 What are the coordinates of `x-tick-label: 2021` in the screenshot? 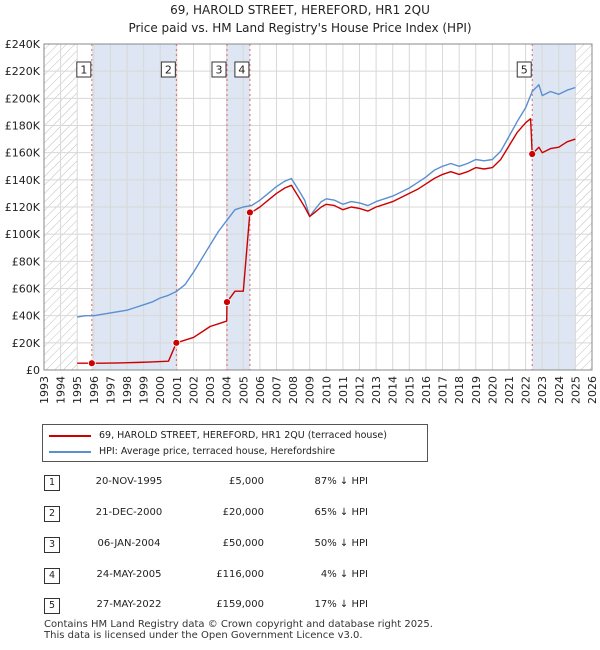 It's located at (509, 390).